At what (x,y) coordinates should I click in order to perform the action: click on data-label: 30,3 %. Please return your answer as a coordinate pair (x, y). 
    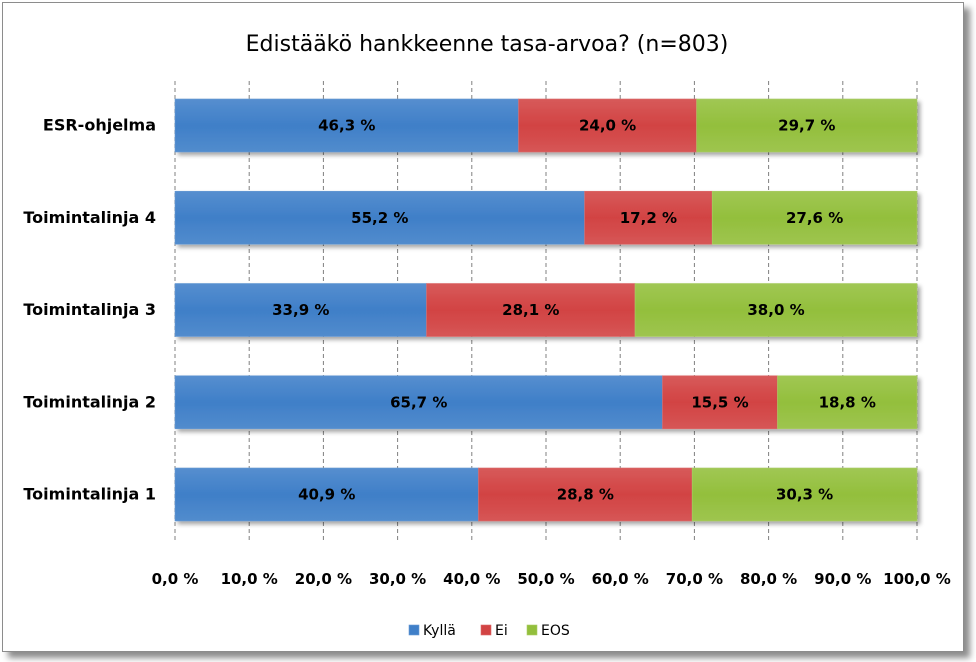
    Looking at the image, I should click on (804, 495).